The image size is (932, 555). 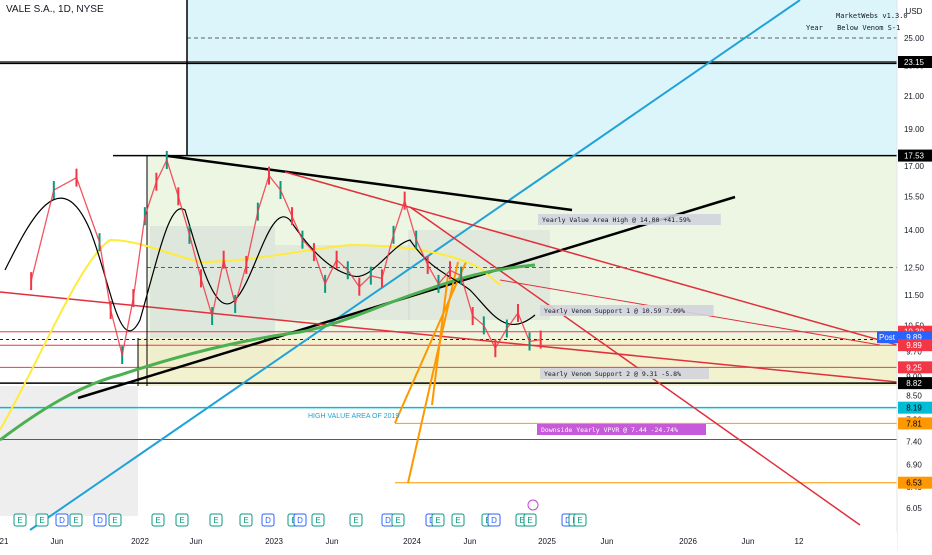 I want to click on legend-row: Year Below Venom S-1, so click(x=857, y=28).